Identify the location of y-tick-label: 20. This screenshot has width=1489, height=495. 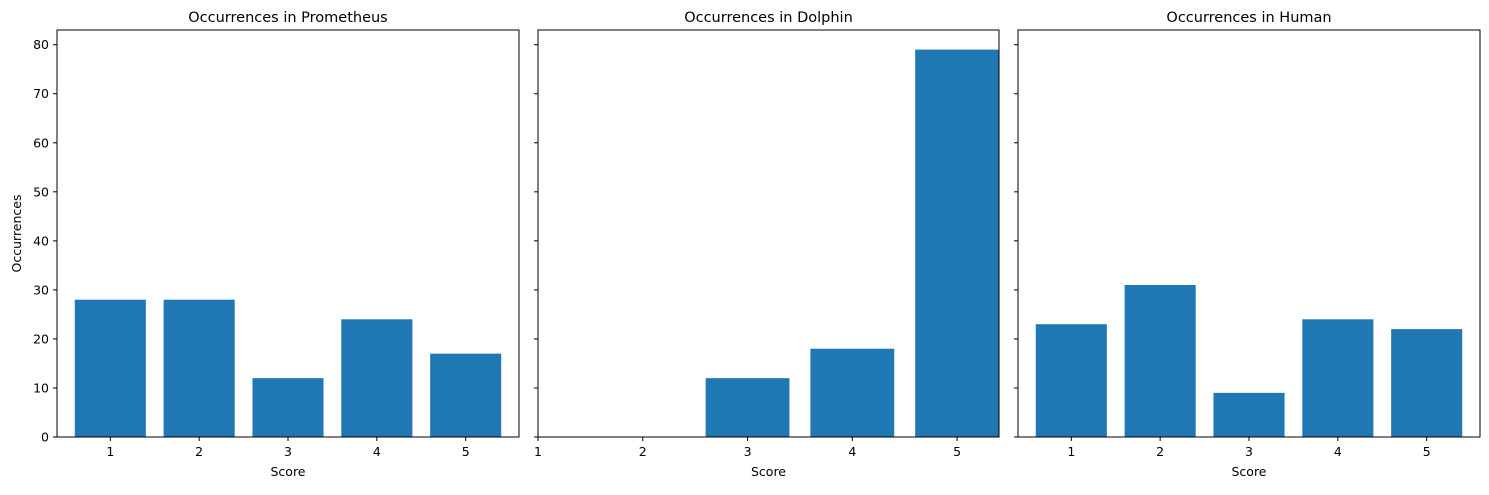
(41, 338).